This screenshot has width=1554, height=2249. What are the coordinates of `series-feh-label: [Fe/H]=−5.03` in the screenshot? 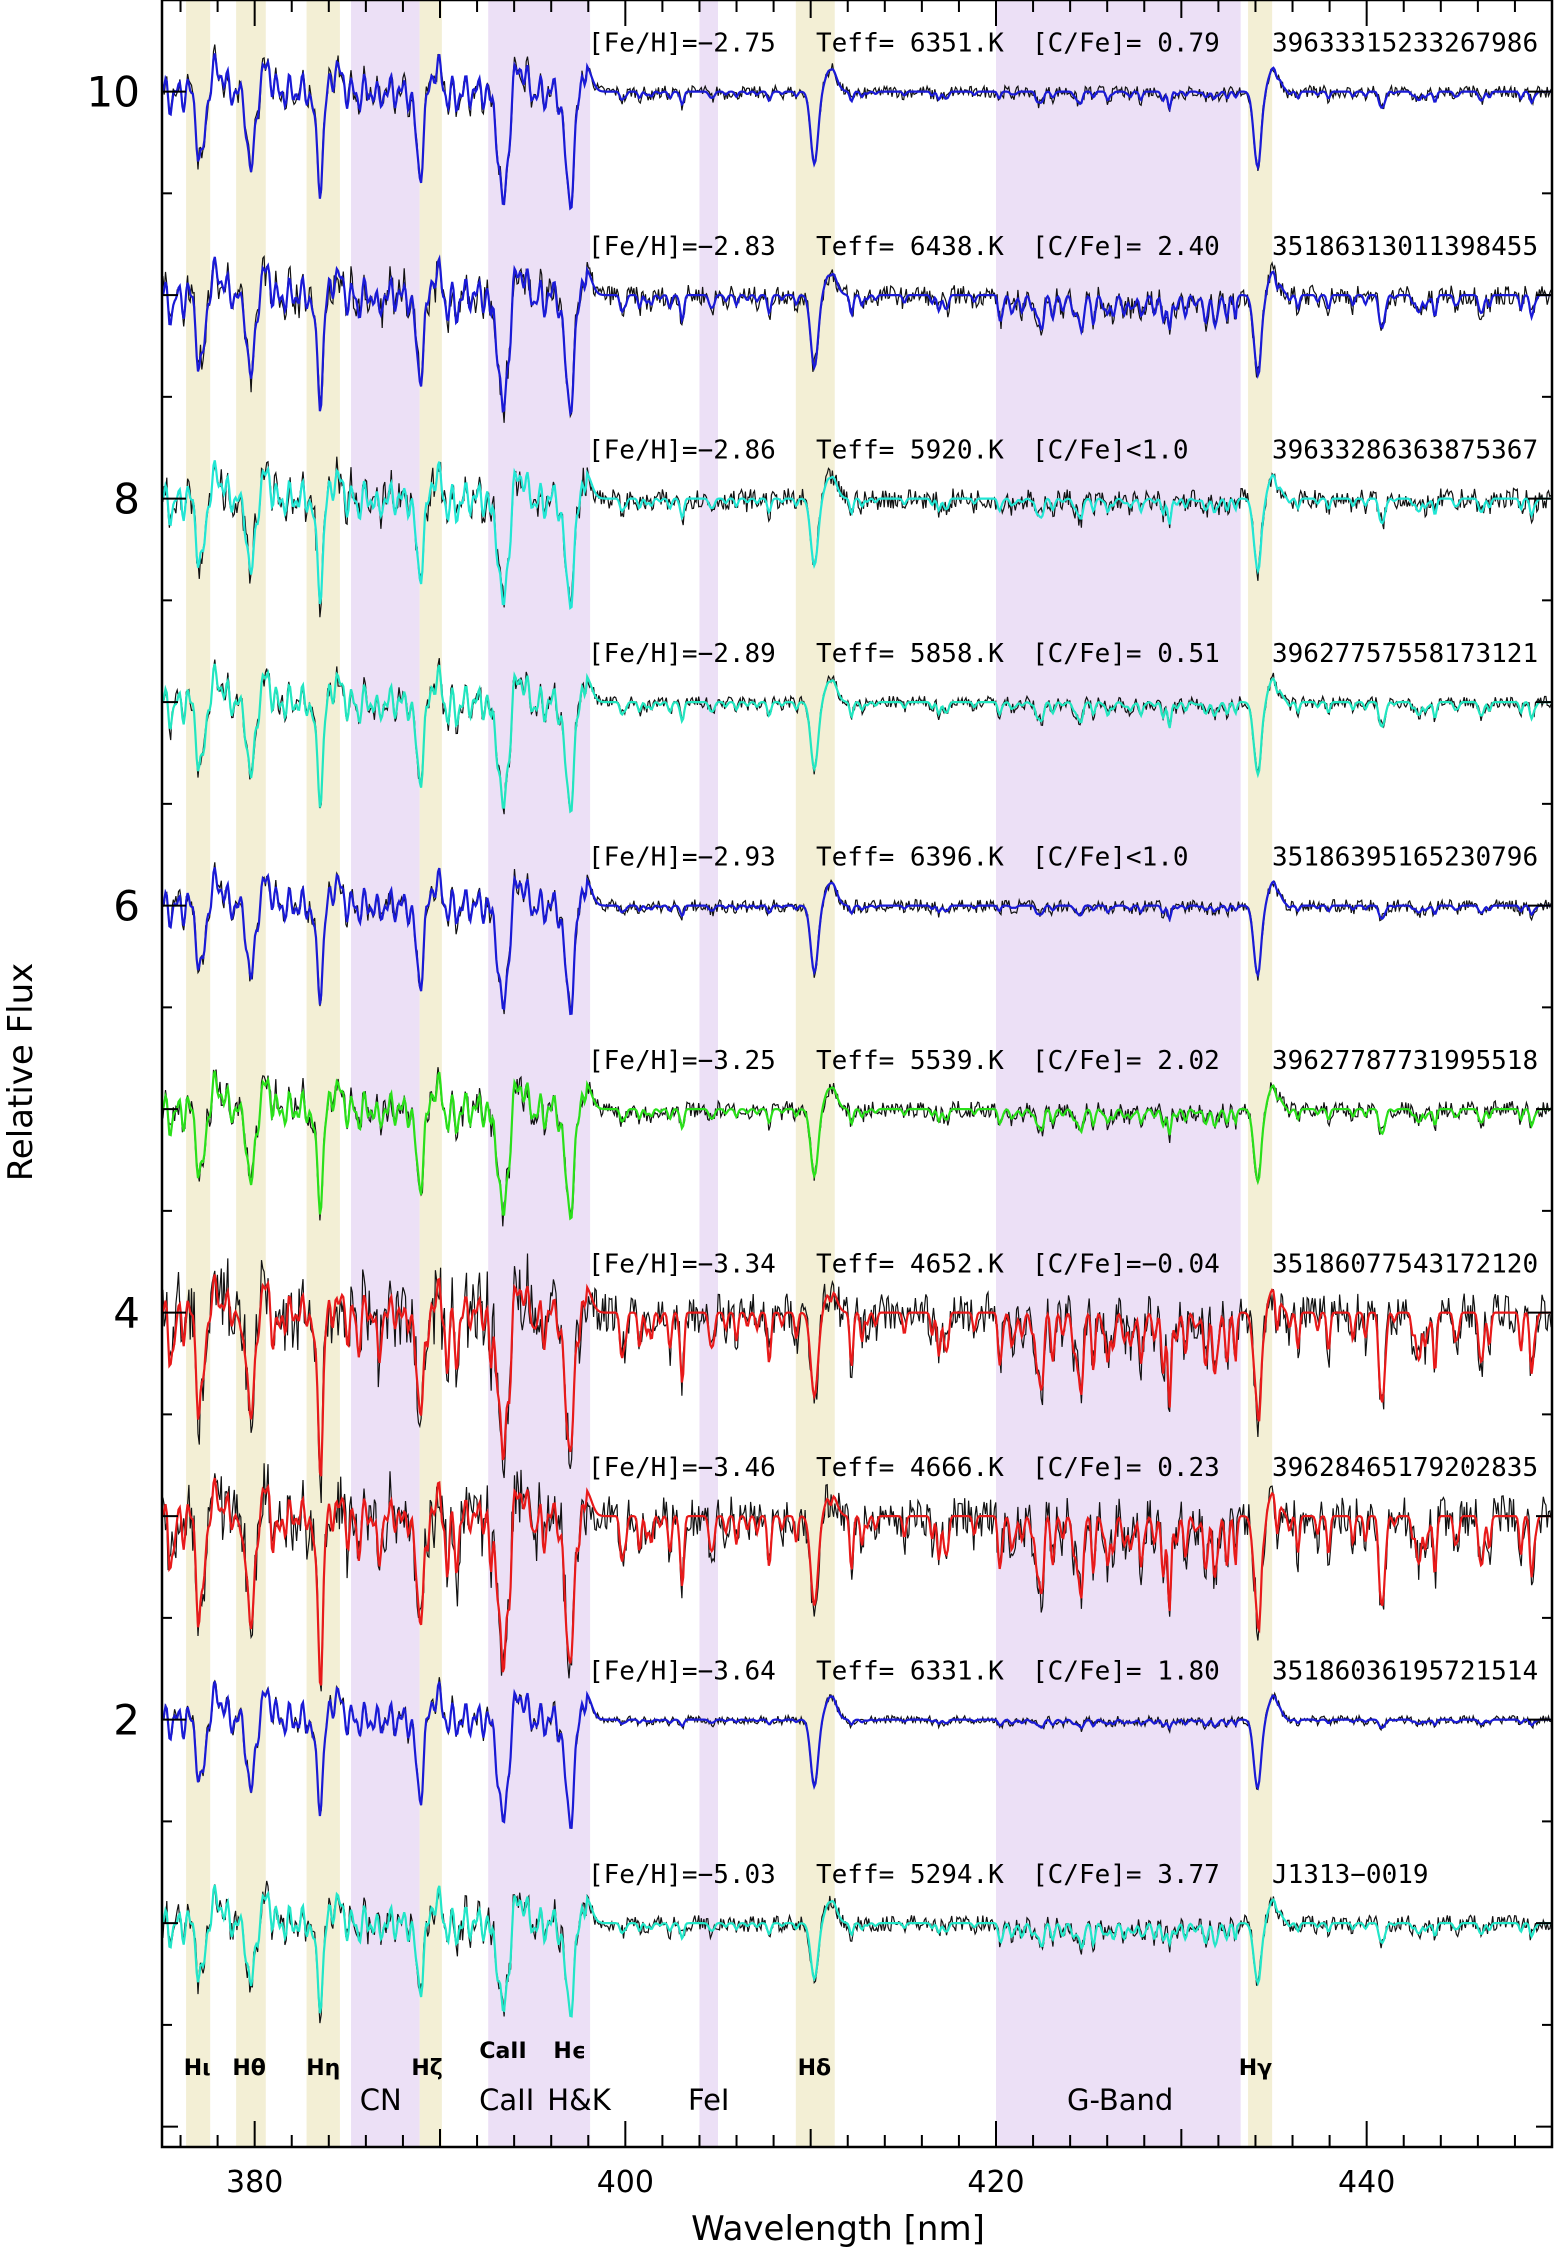 It's located at (682, 1875).